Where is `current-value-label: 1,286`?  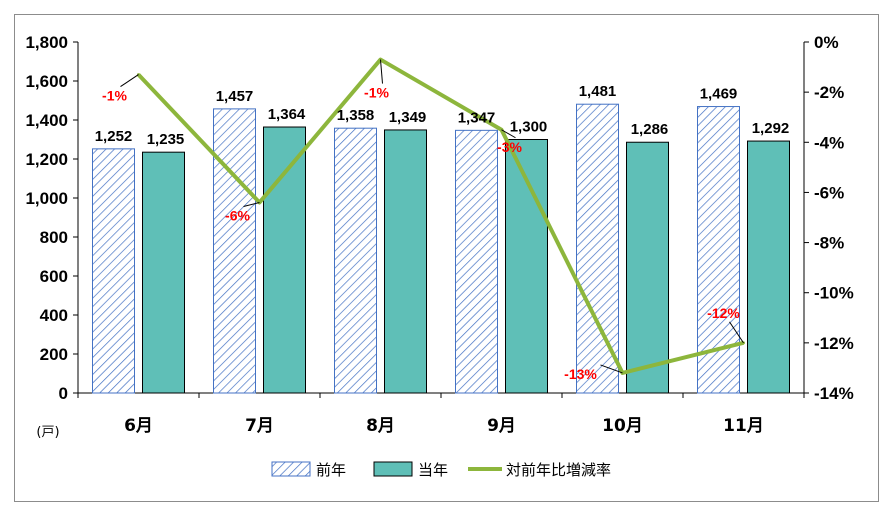
current-value-label: 1,286 is located at coordinates (650, 129).